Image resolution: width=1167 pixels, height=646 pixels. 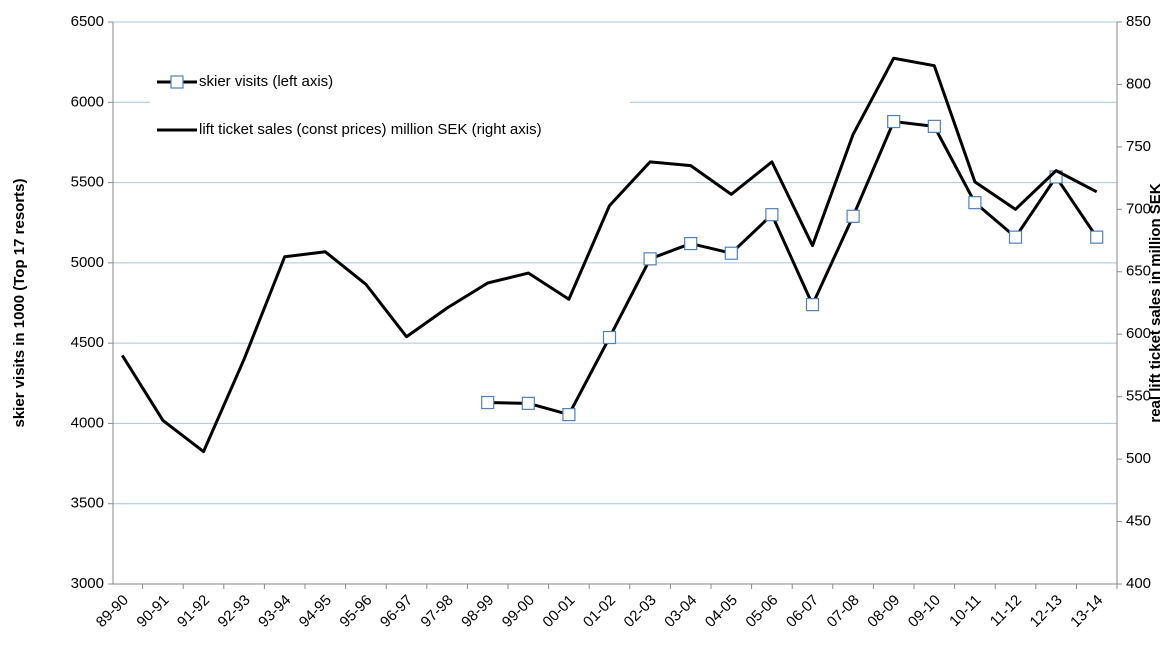 What do you see at coordinates (599, 611) in the screenshot?
I see `x-tick-label: 01-02` at bounding box center [599, 611].